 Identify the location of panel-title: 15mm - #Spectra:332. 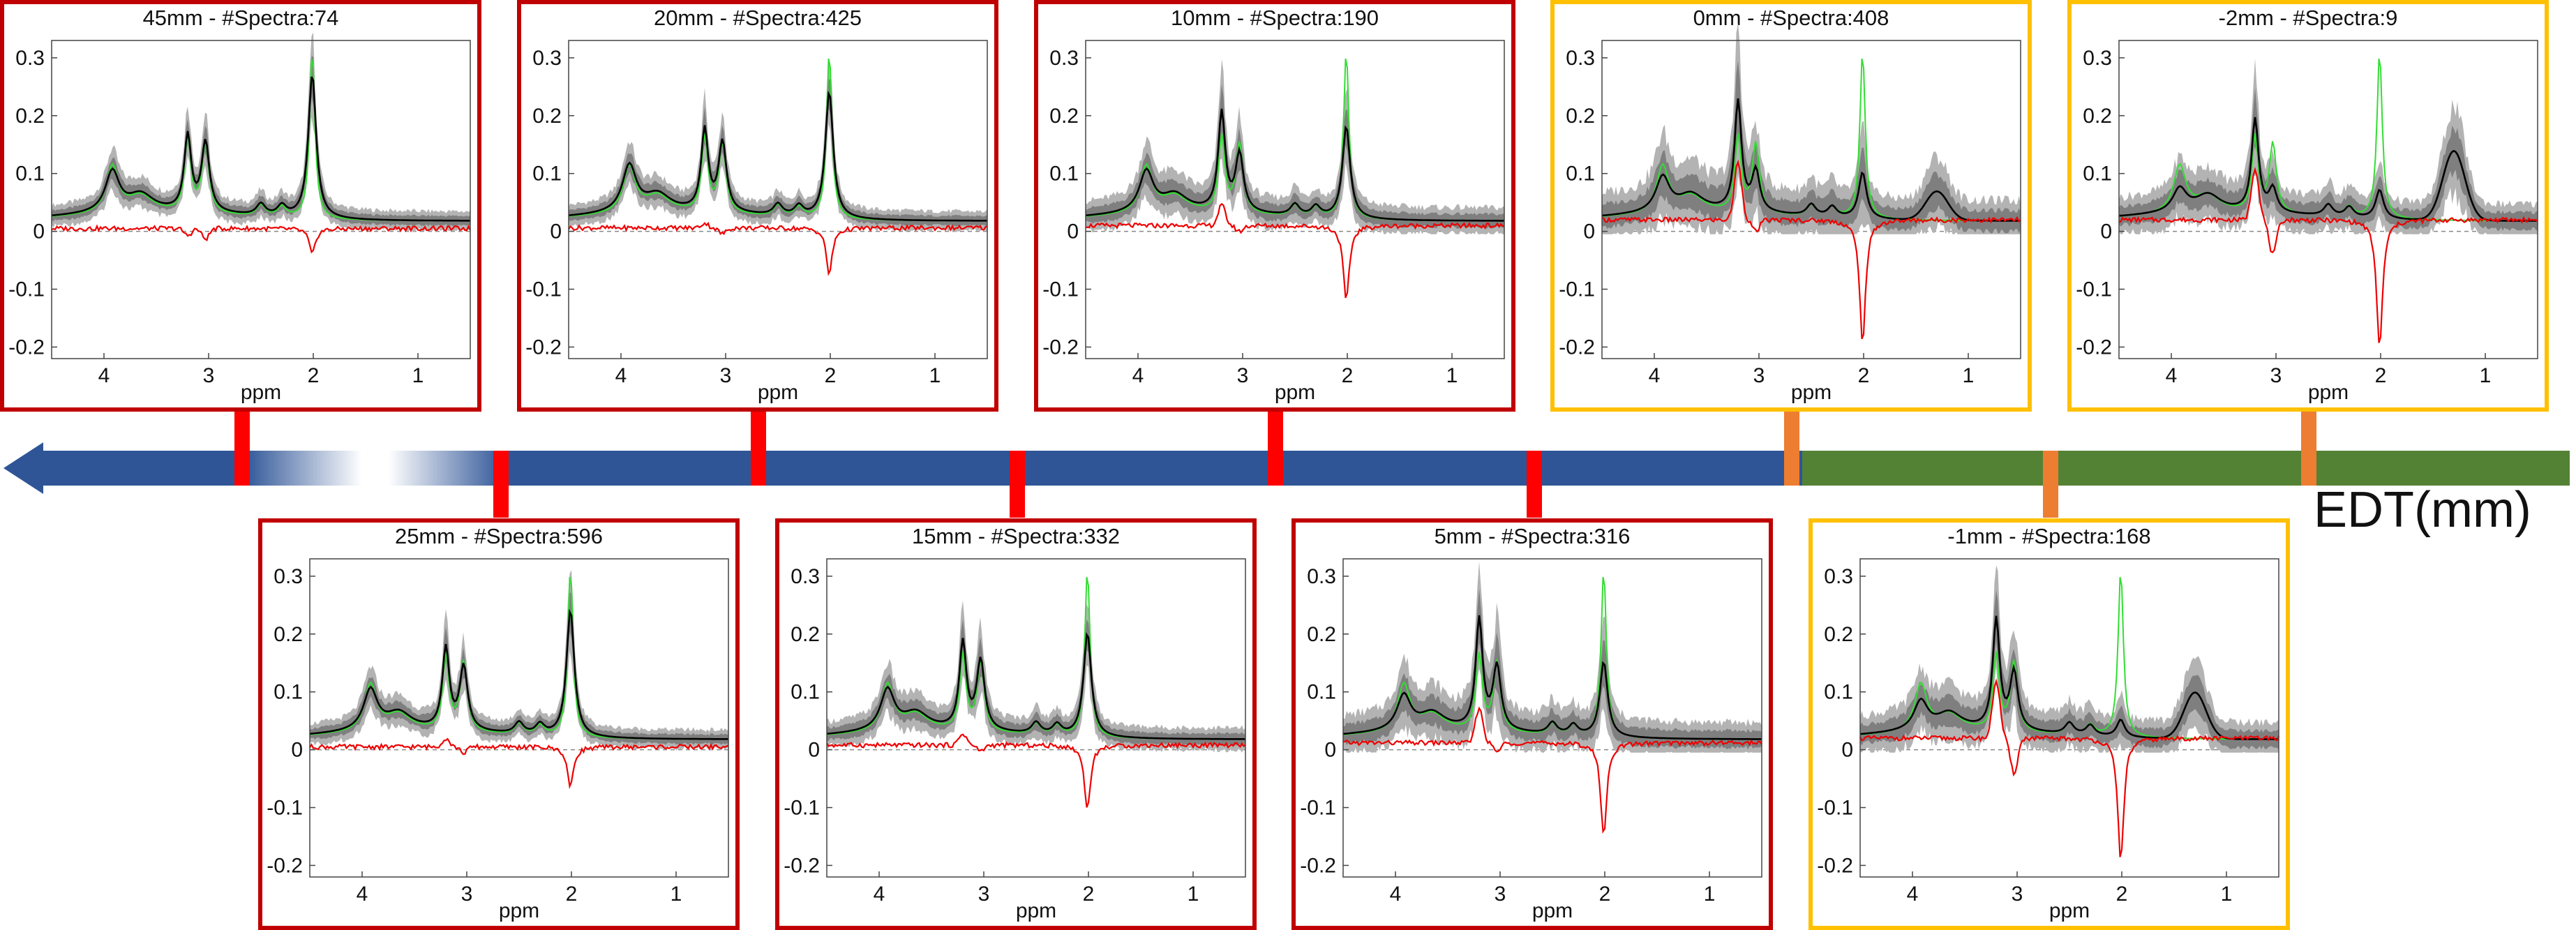
(1016, 536).